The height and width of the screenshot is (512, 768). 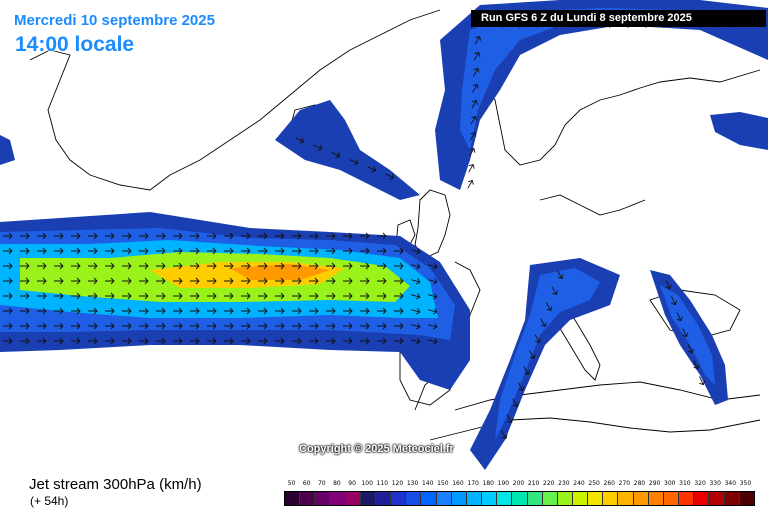 I want to click on legend-tick-label: 50, so click(x=291, y=483).